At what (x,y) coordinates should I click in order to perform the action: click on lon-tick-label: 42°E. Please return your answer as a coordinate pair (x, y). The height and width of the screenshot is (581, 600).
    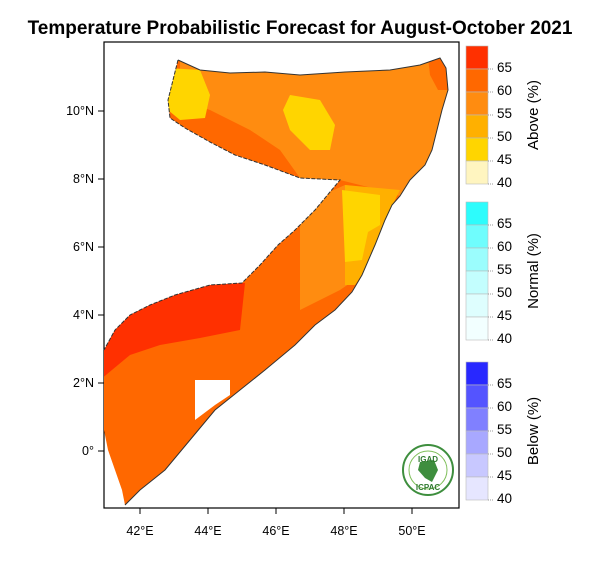
    Looking at the image, I should click on (139, 531).